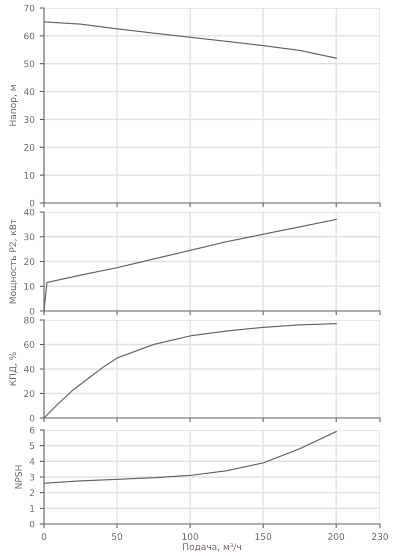 The image size is (393, 556). What do you see at coordinates (32, 492) in the screenshot?
I see `y-tick-label: 2` at bounding box center [32, 492].